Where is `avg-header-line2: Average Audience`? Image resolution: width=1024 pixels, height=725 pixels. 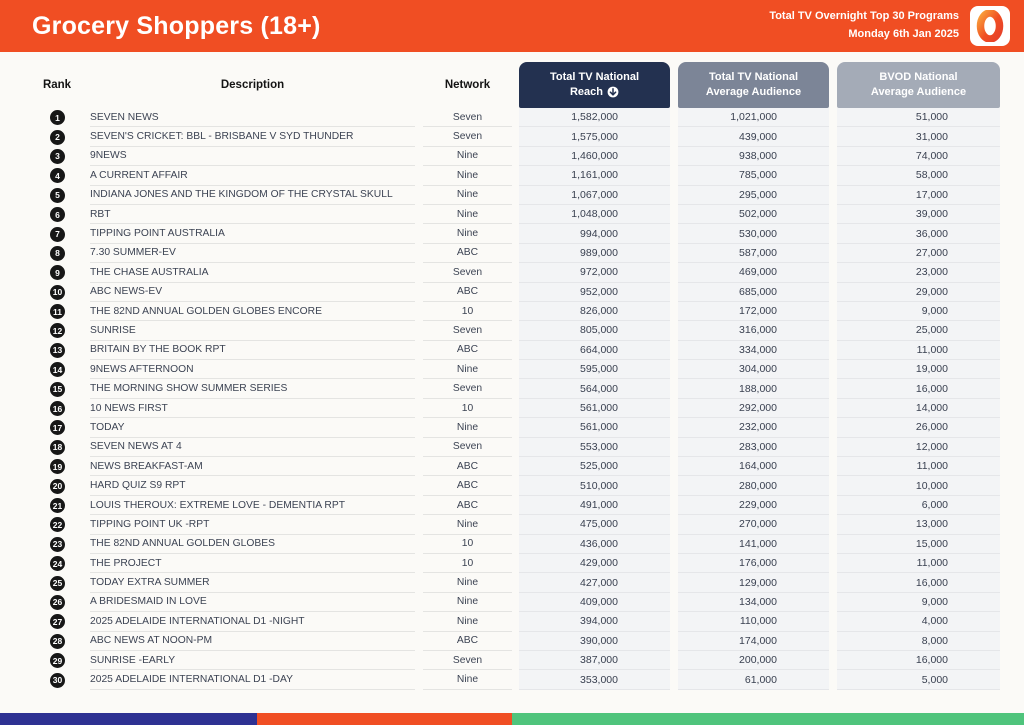
avg-header-line2: Average Audience is located at coordinates (753, 92).